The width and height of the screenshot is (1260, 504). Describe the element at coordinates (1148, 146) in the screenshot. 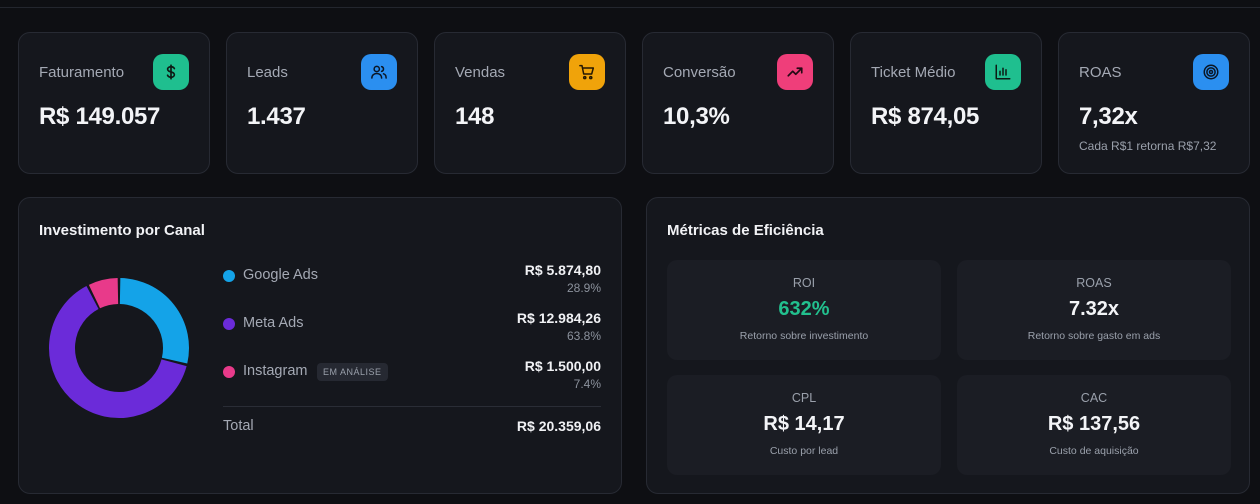

I see `kpi-subtext: Cada R$1 retorna R$7,32` at that location.